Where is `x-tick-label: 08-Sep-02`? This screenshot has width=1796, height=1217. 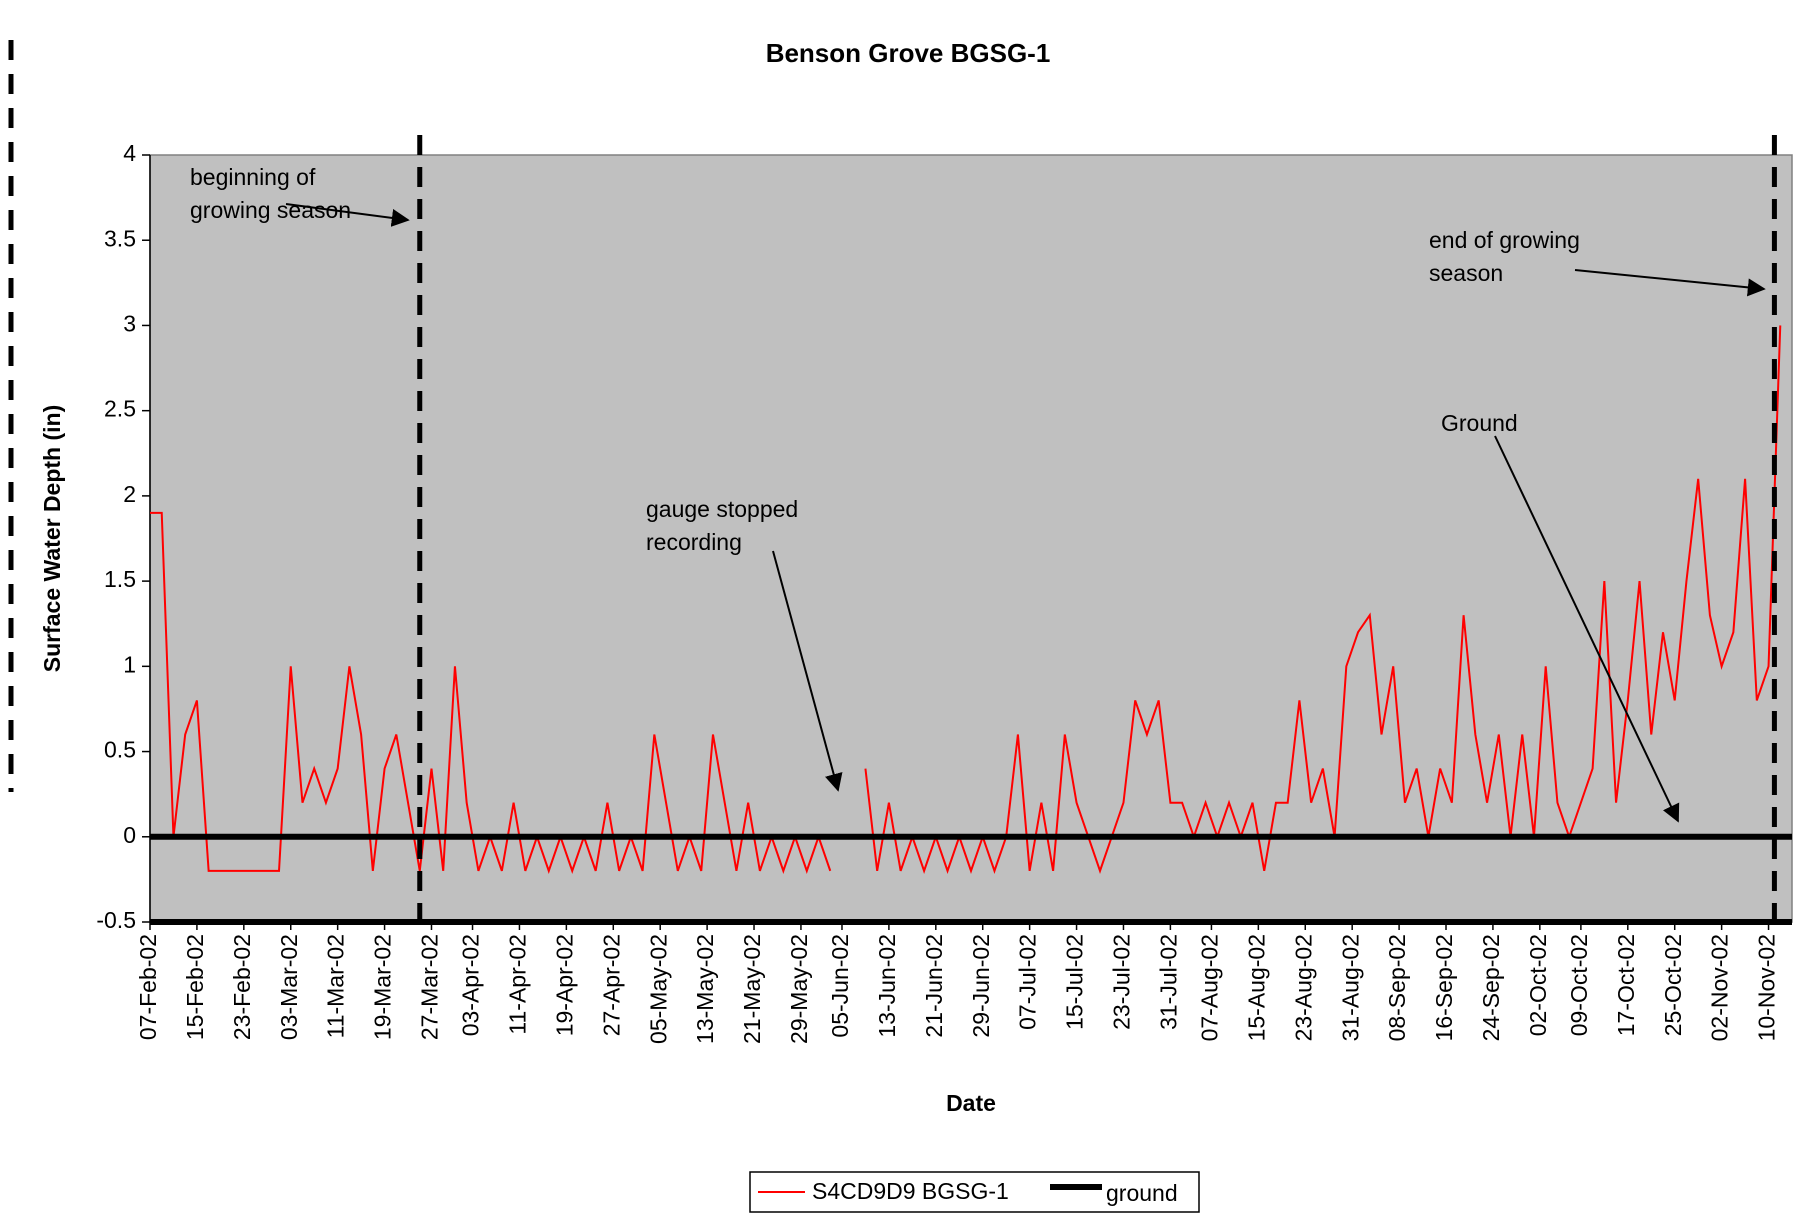
x-tick-label: 08-Sep-02 is located at coordinates (1397, 987).